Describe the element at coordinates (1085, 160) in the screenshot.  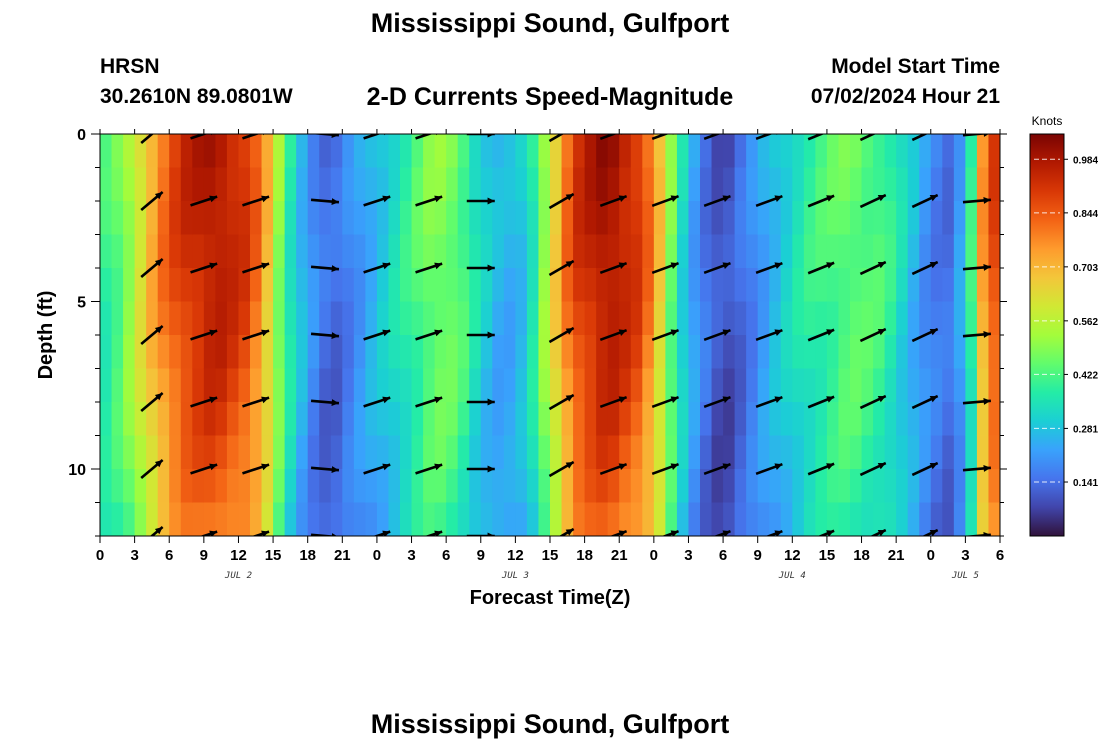
I see `colorbar-tick-label: 0.984` at that location.